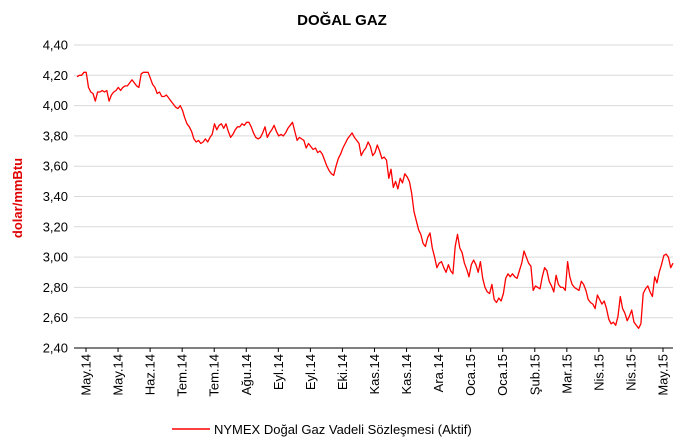  I want to click on y-tick-label: 2,60, so click(55, 317).